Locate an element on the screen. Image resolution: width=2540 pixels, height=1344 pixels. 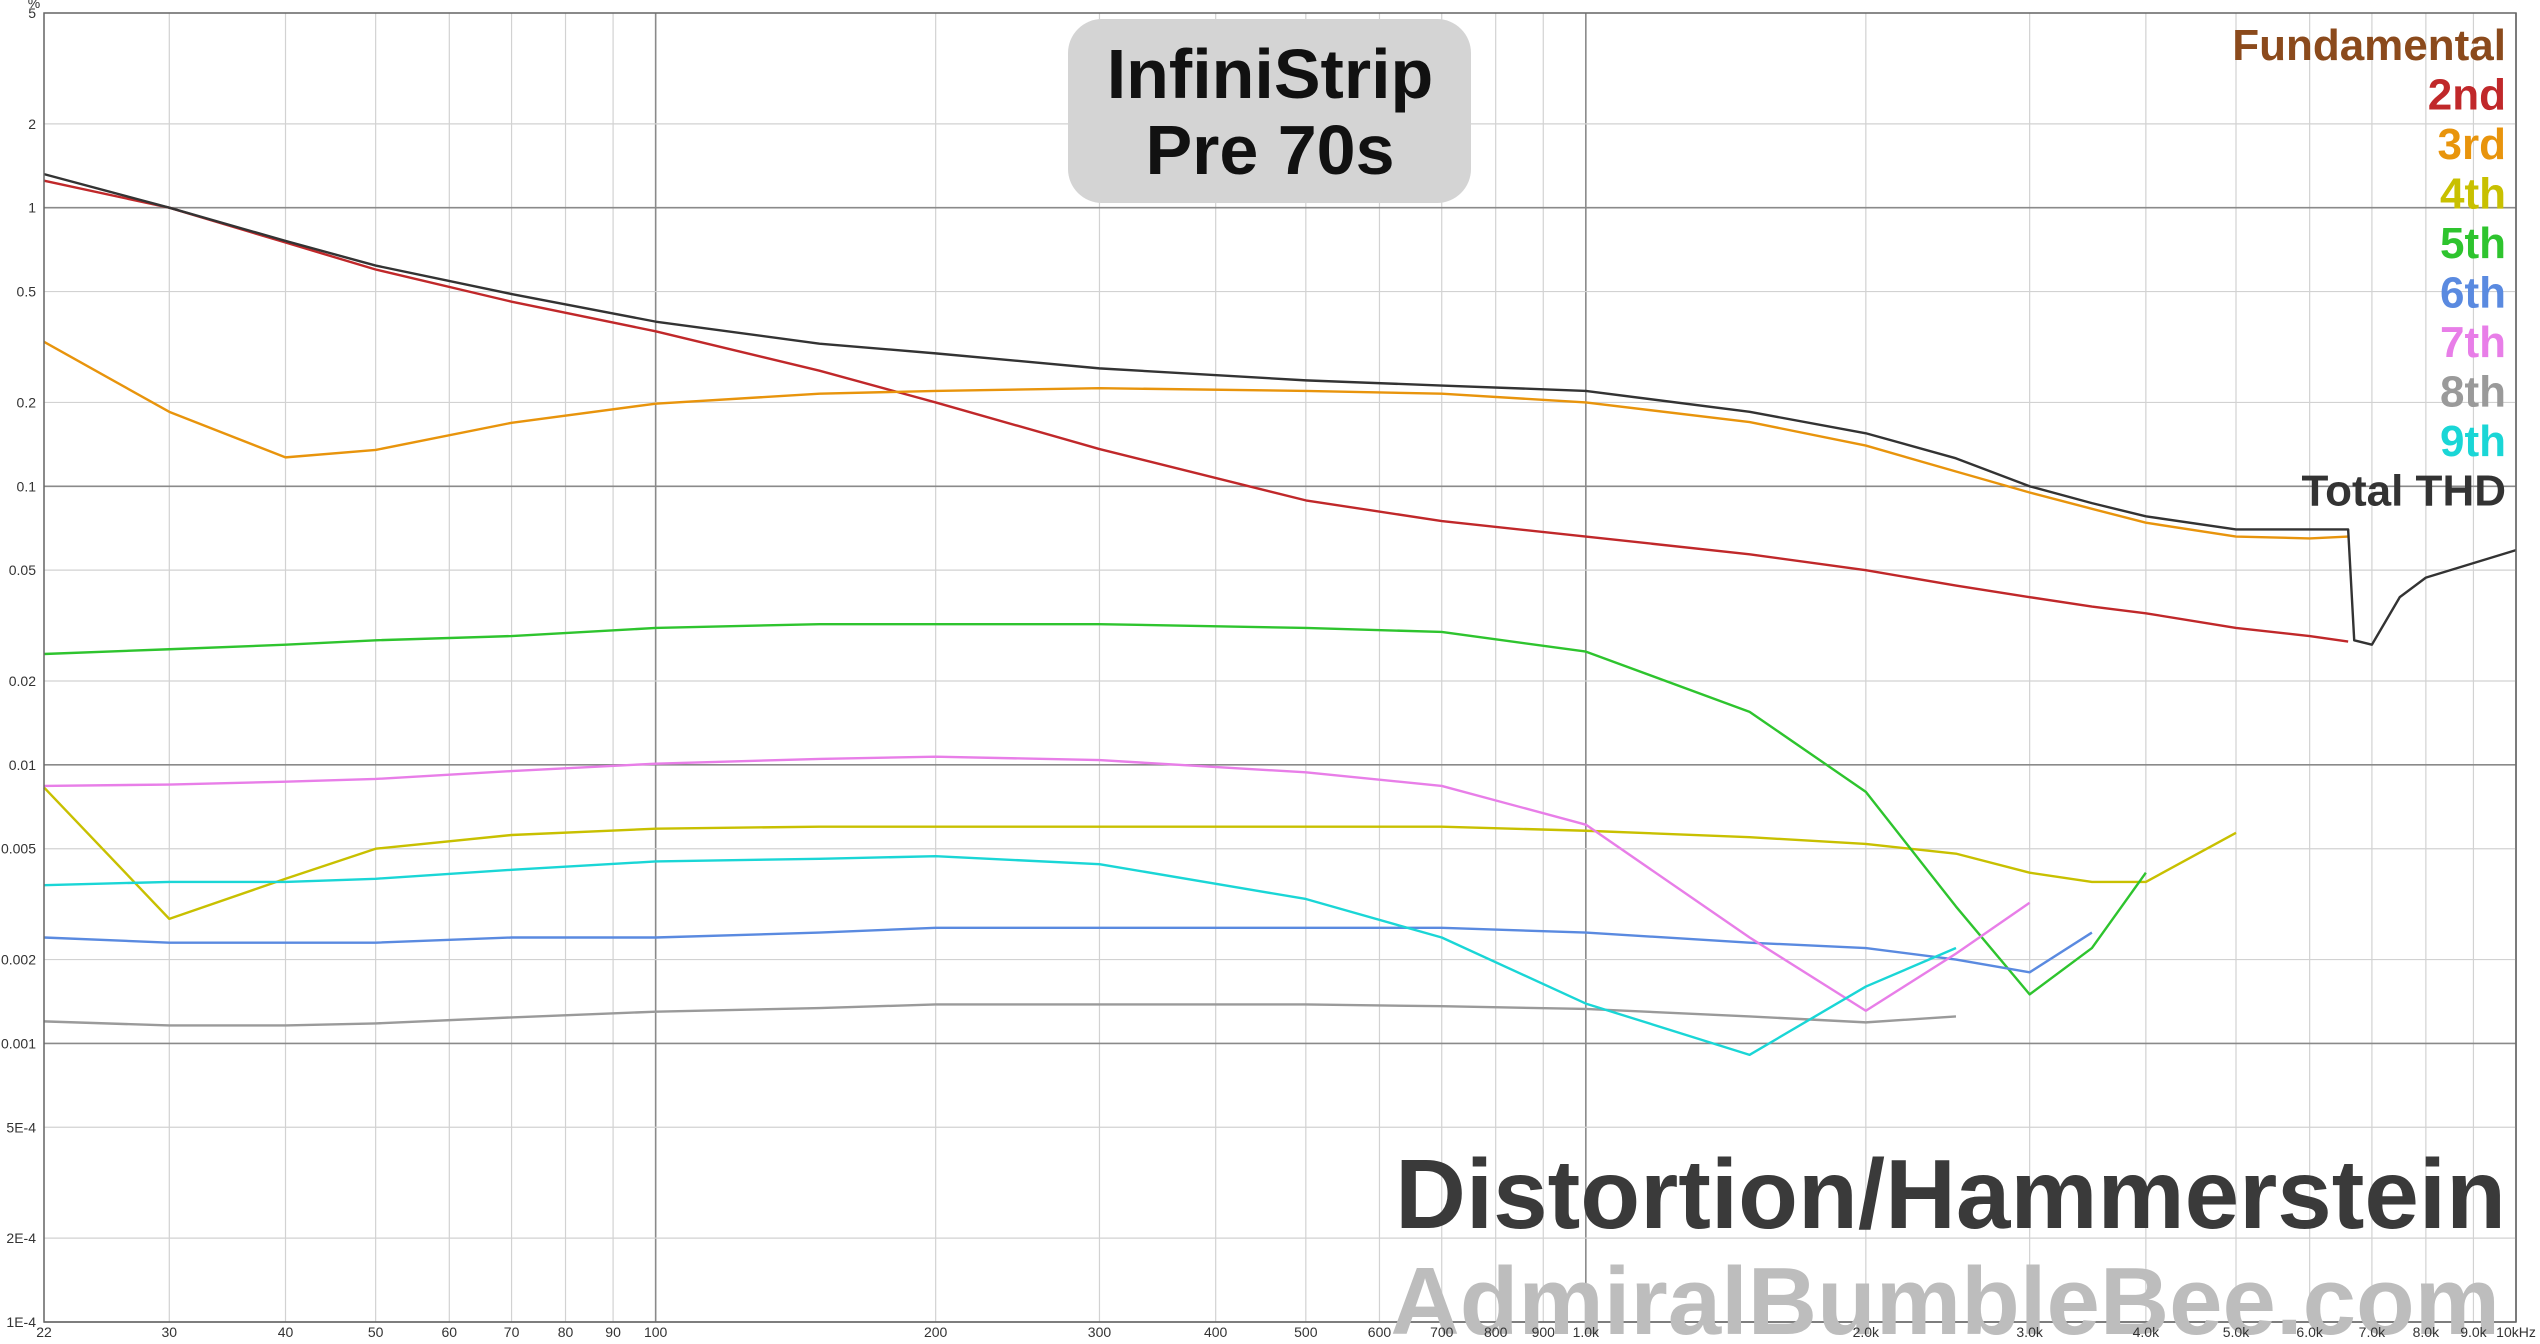
legend-entry: 5th is located at coordinates (2473, 243).